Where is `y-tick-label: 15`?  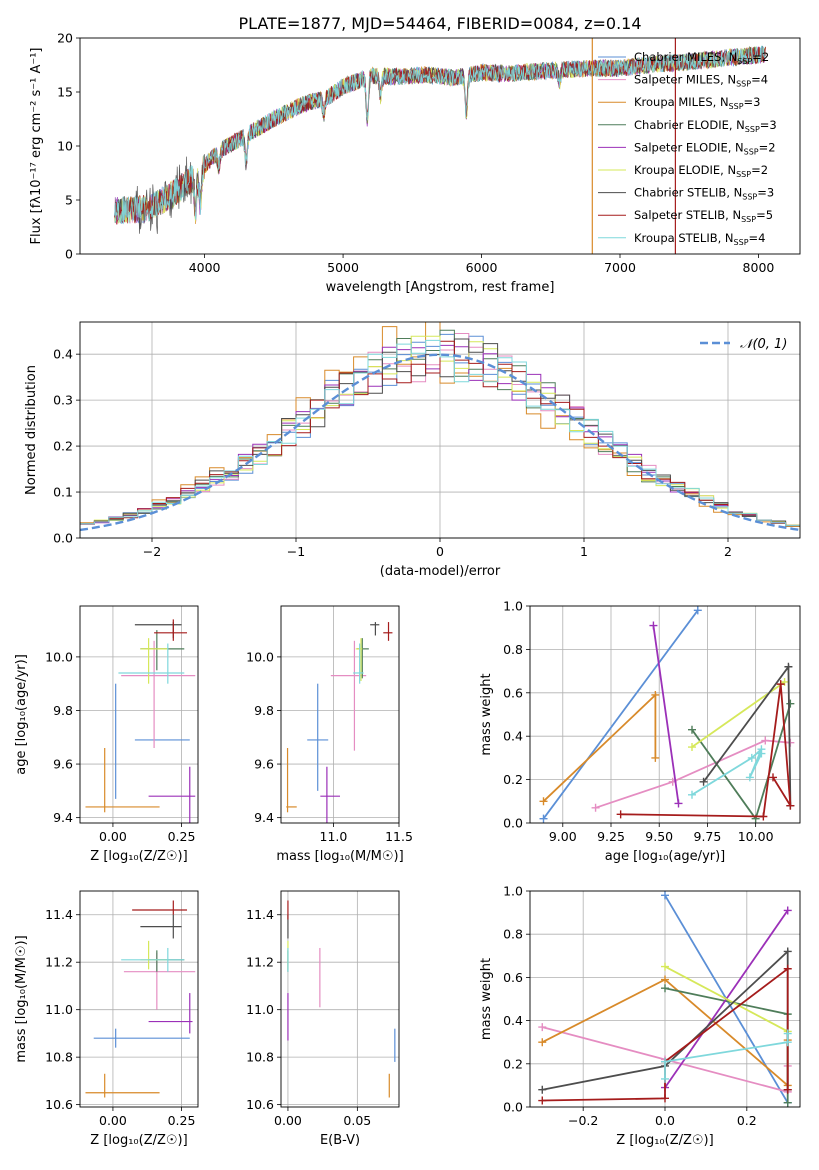 y-tick-label: 15 is located at coordinates (65, 92).